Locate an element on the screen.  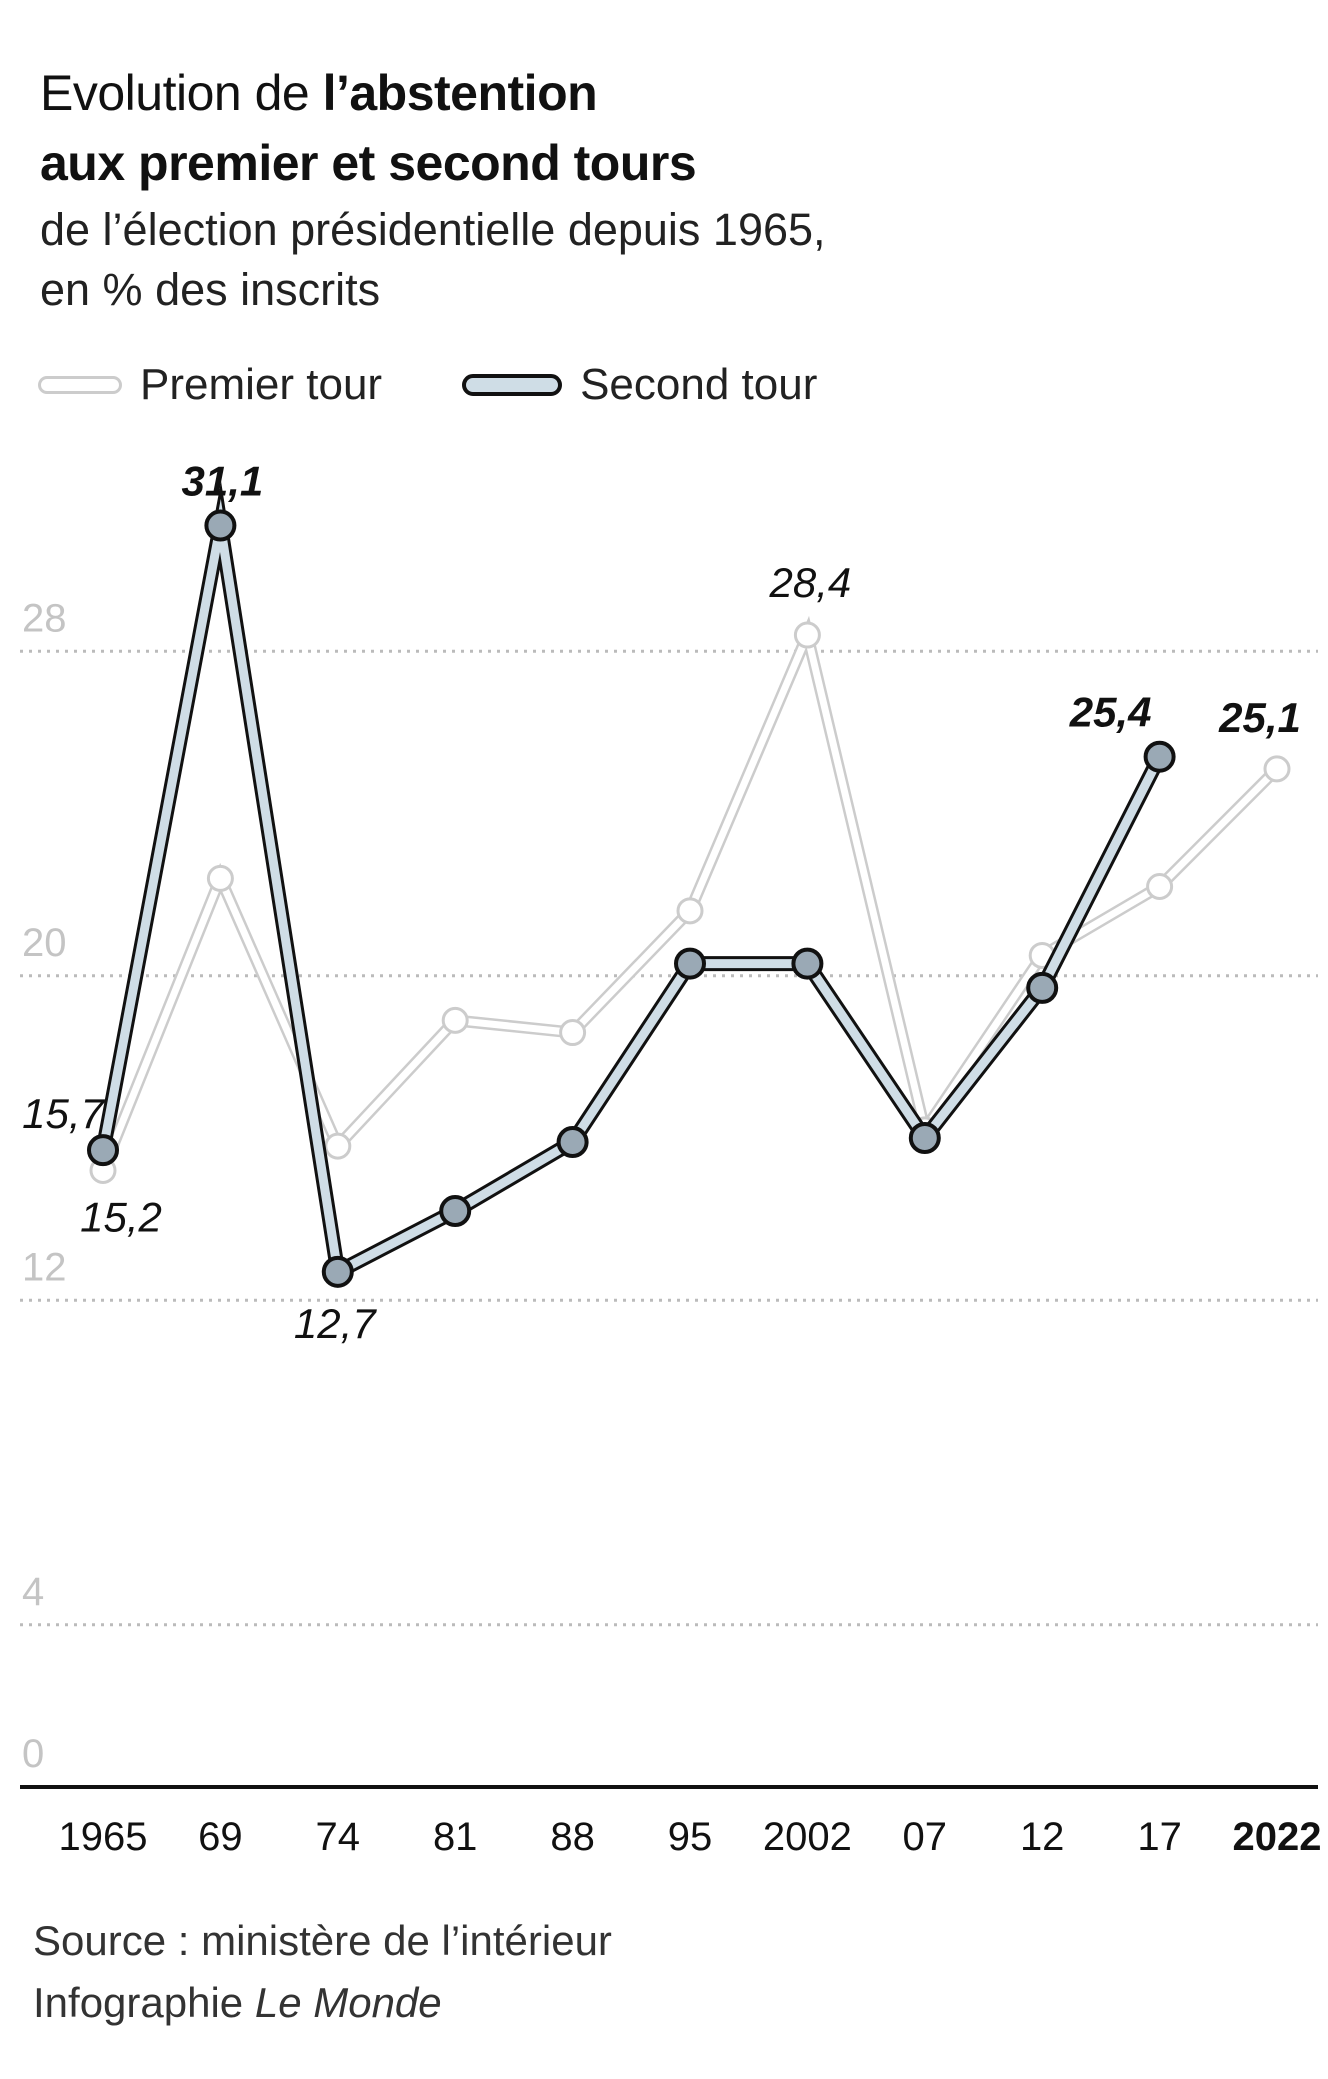
data-label-second-tour-74: 12,7 is located at coordinates (335, 1323).